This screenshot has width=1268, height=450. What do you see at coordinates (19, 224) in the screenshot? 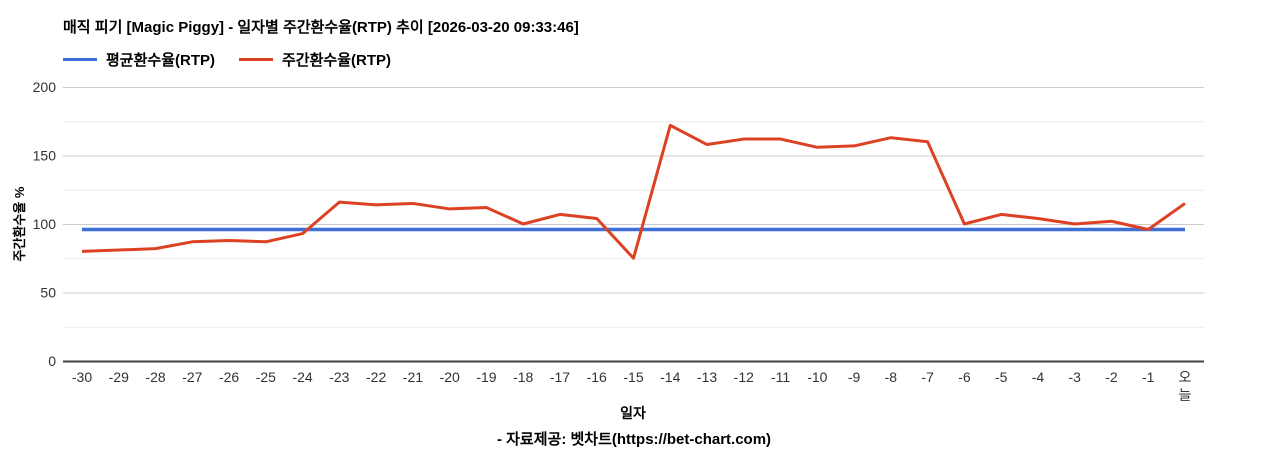
I see `y-axis-title: 주간환수율 %` at bounding box center [19, 224].